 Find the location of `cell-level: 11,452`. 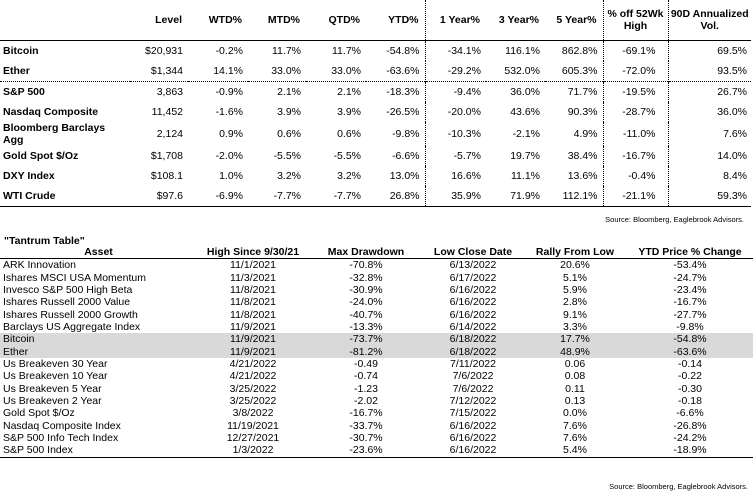

cell-level: 11,452 is located at coordinates (167, 112).